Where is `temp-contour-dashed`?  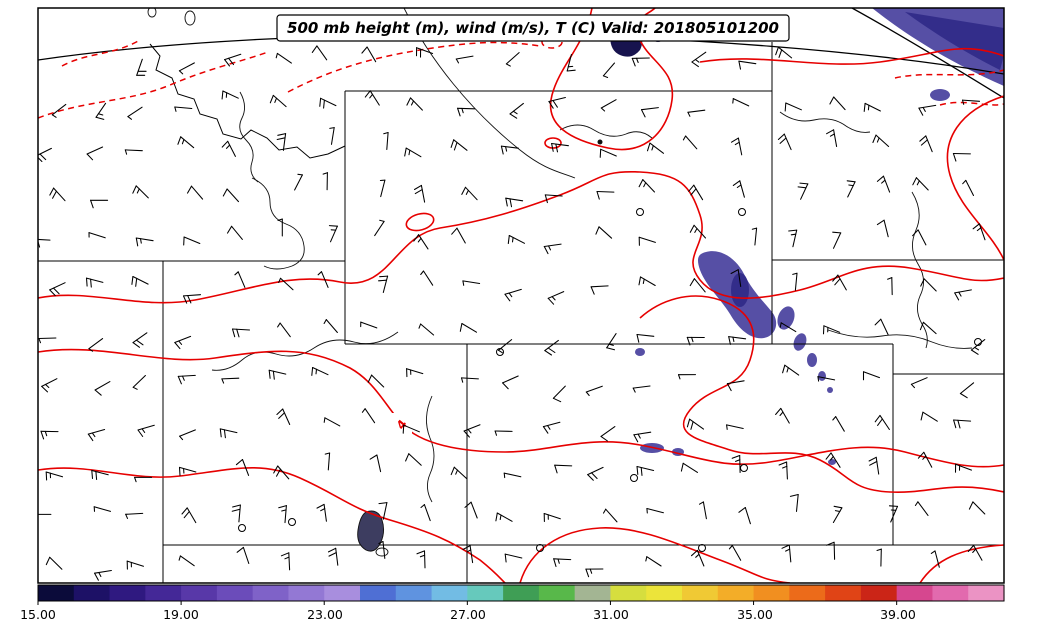 temp-contour-dashed is located at coordinates (552, 42).